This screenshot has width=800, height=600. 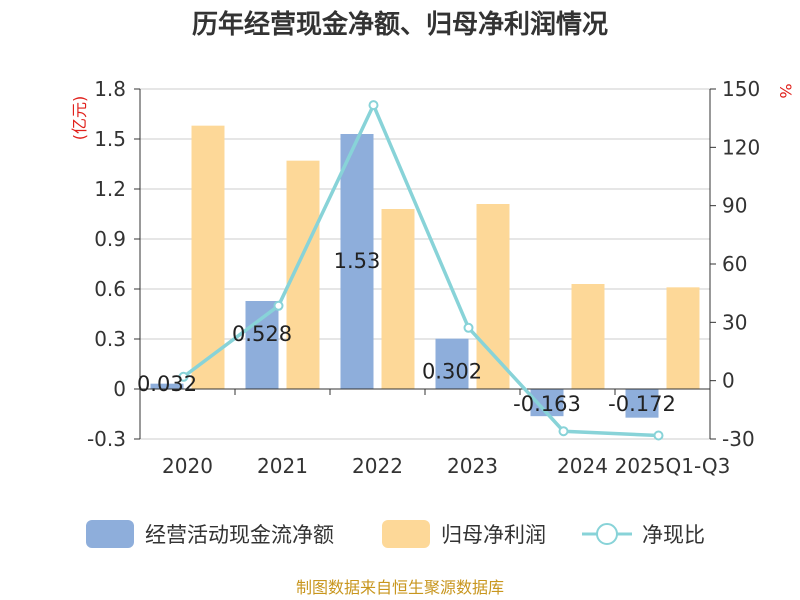 I want to click on bar-cash-flow-2020, so click(x=167, y=386).